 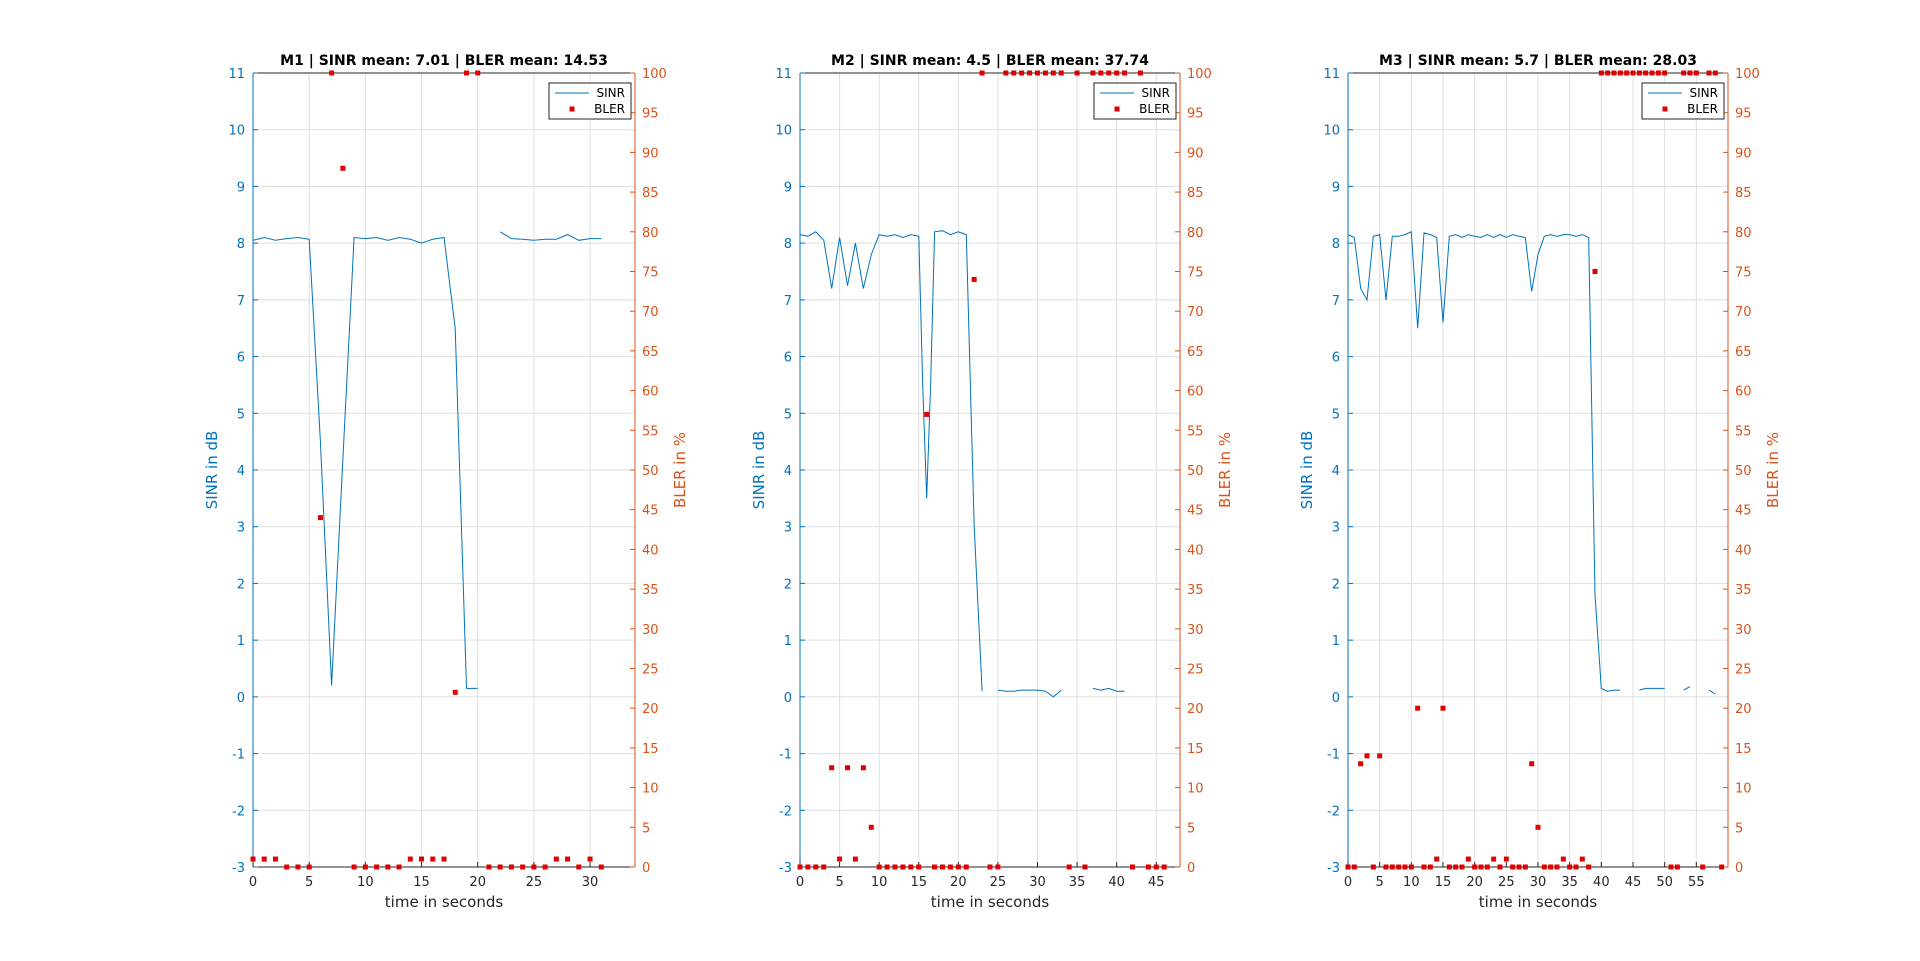 I want to click on x-tick-label: 30, so click(x=1538, y=882).